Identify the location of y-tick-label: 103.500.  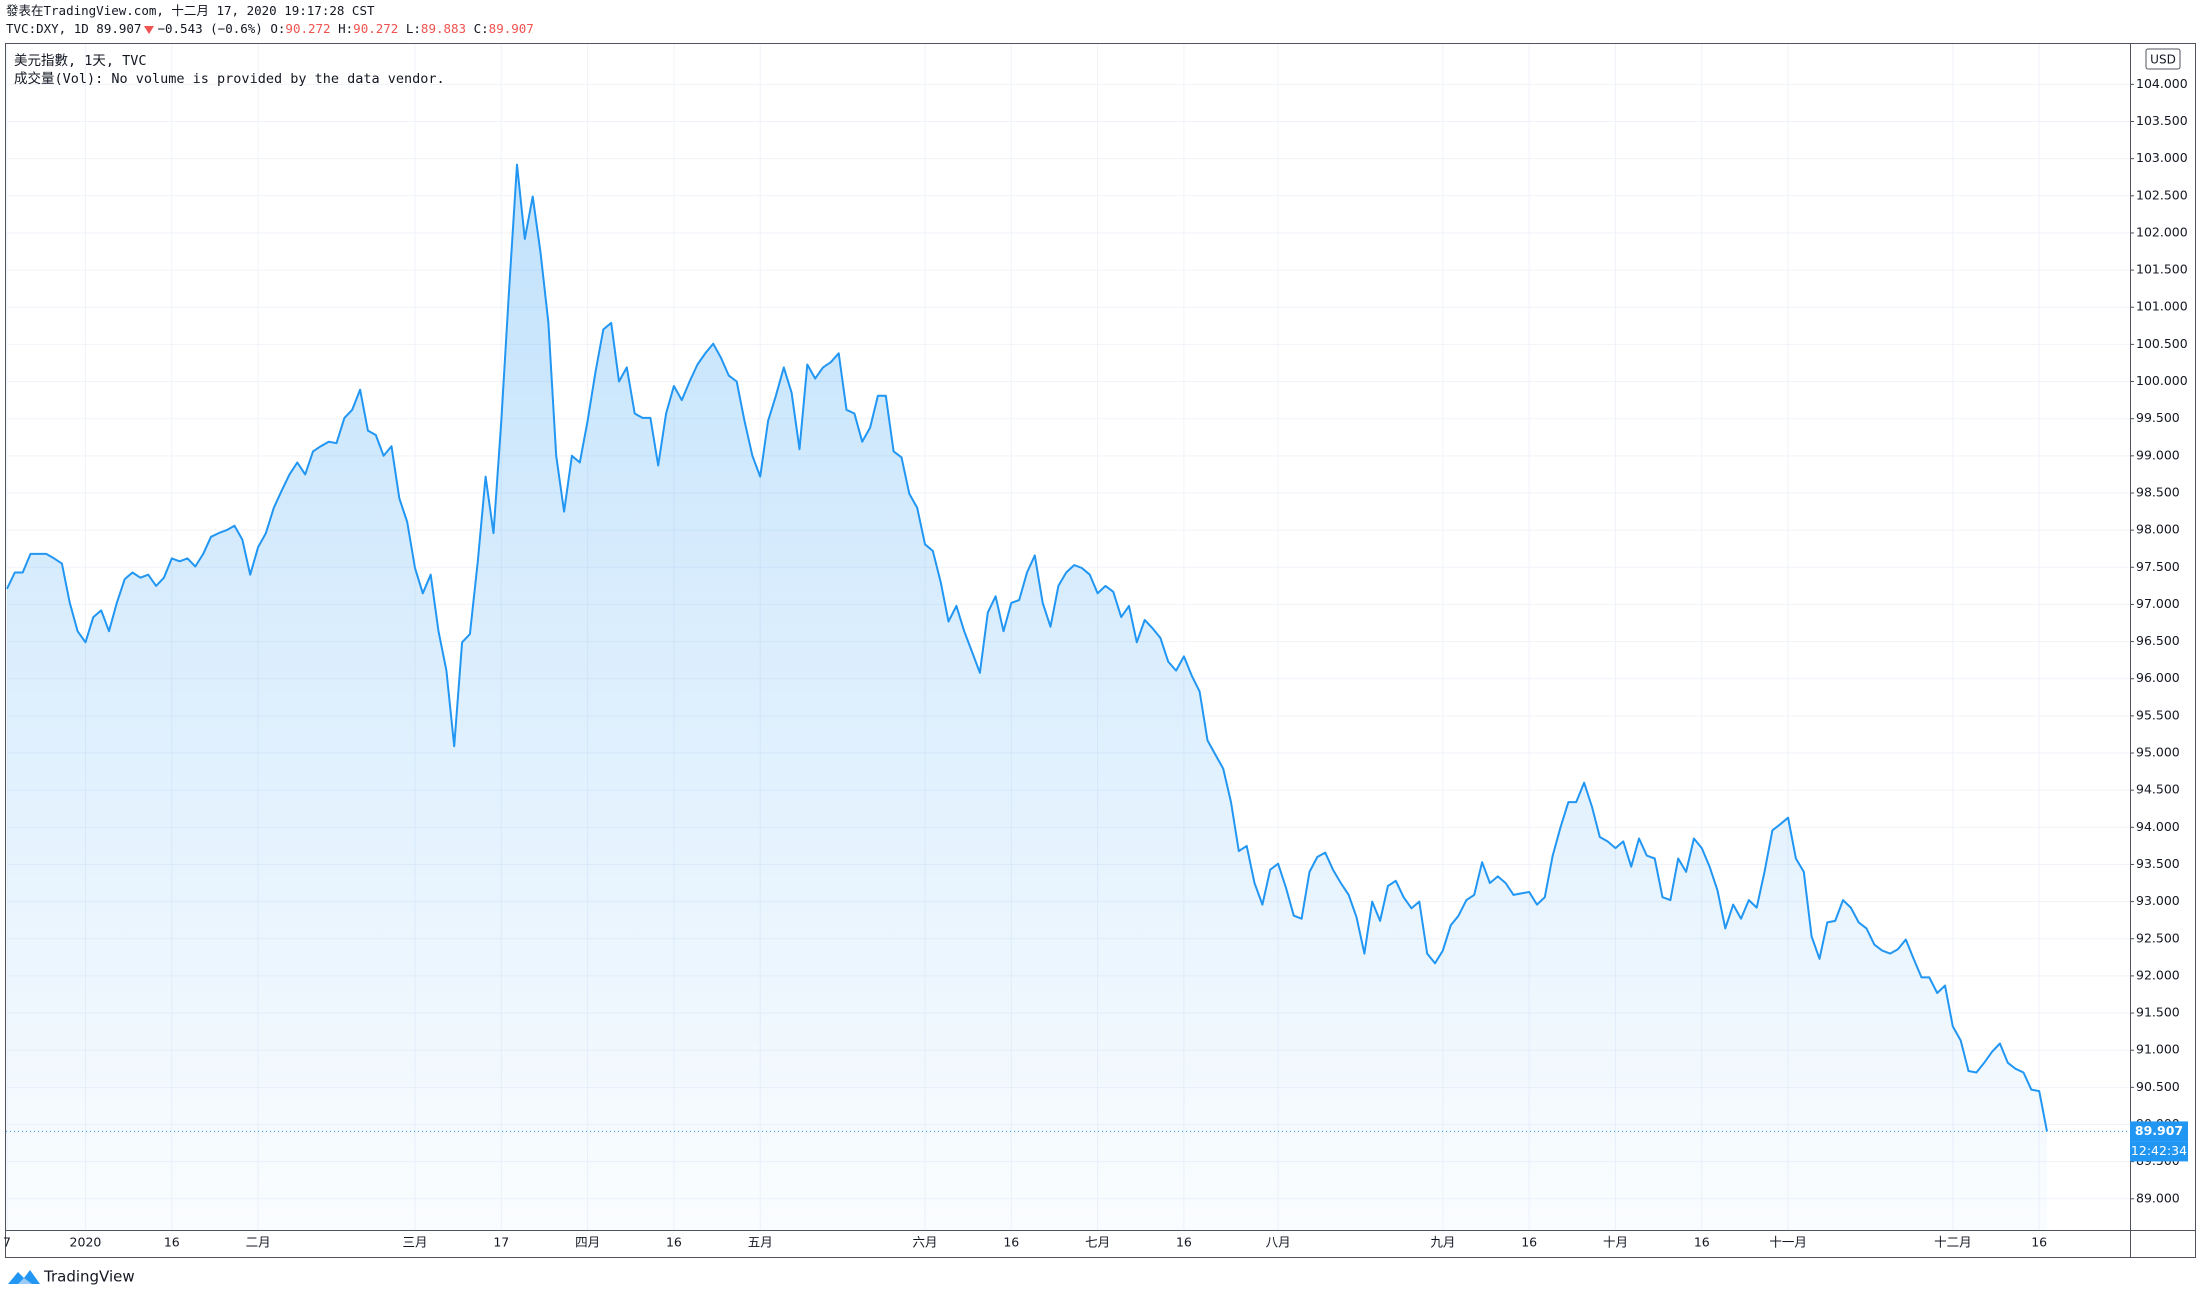
(2162, 120).